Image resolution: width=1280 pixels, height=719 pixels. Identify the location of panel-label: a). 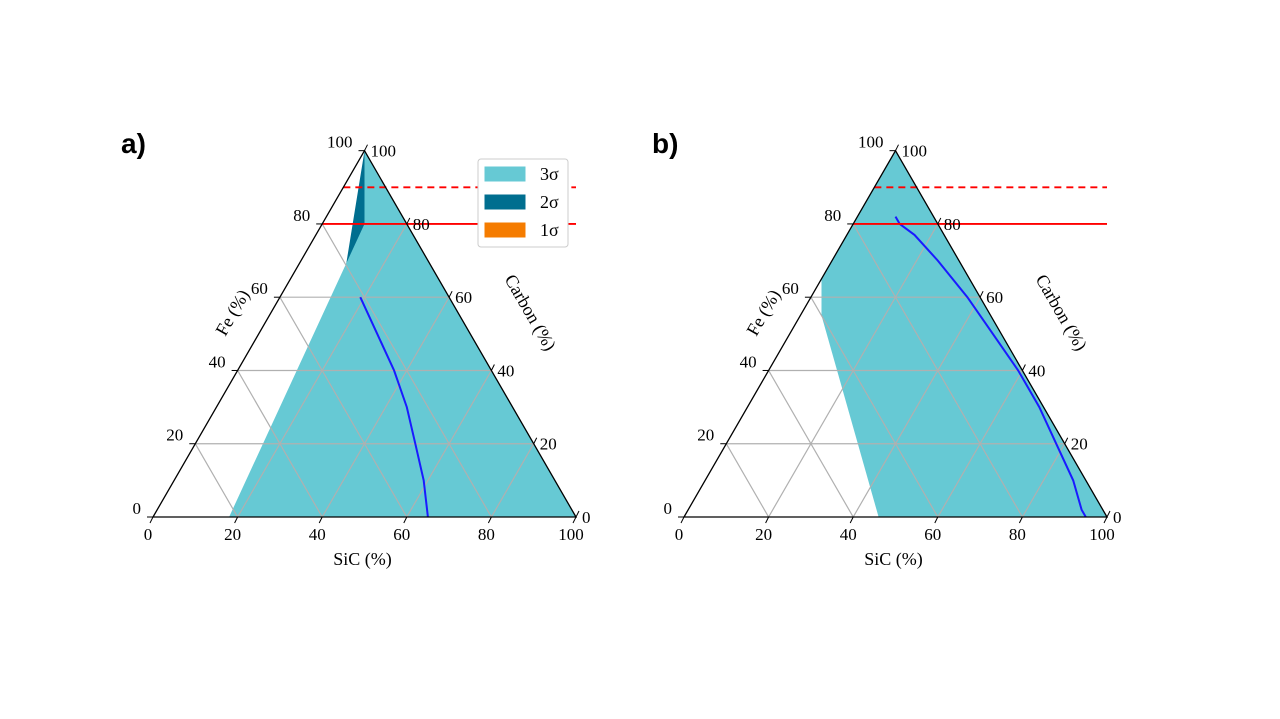
(133, 143).